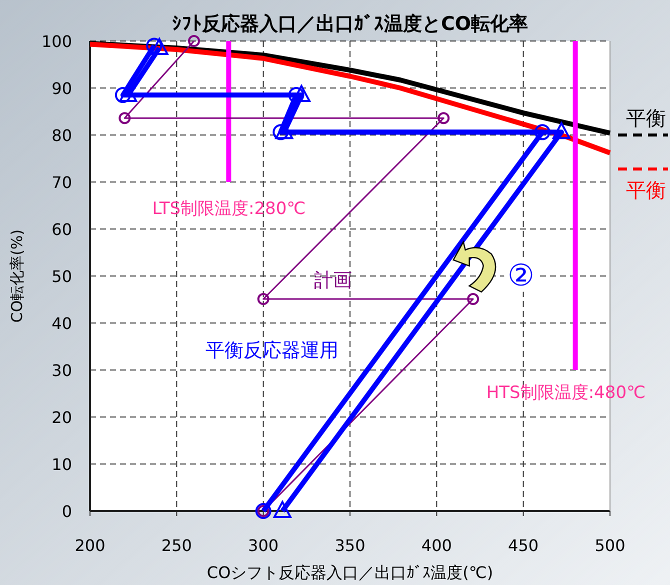 The height and width of the screenshot is (585, 670). What do you see at coordinates (646, 118) in the screenshot?
I see `series-label: 平衡` at bounding box center [646, 118].